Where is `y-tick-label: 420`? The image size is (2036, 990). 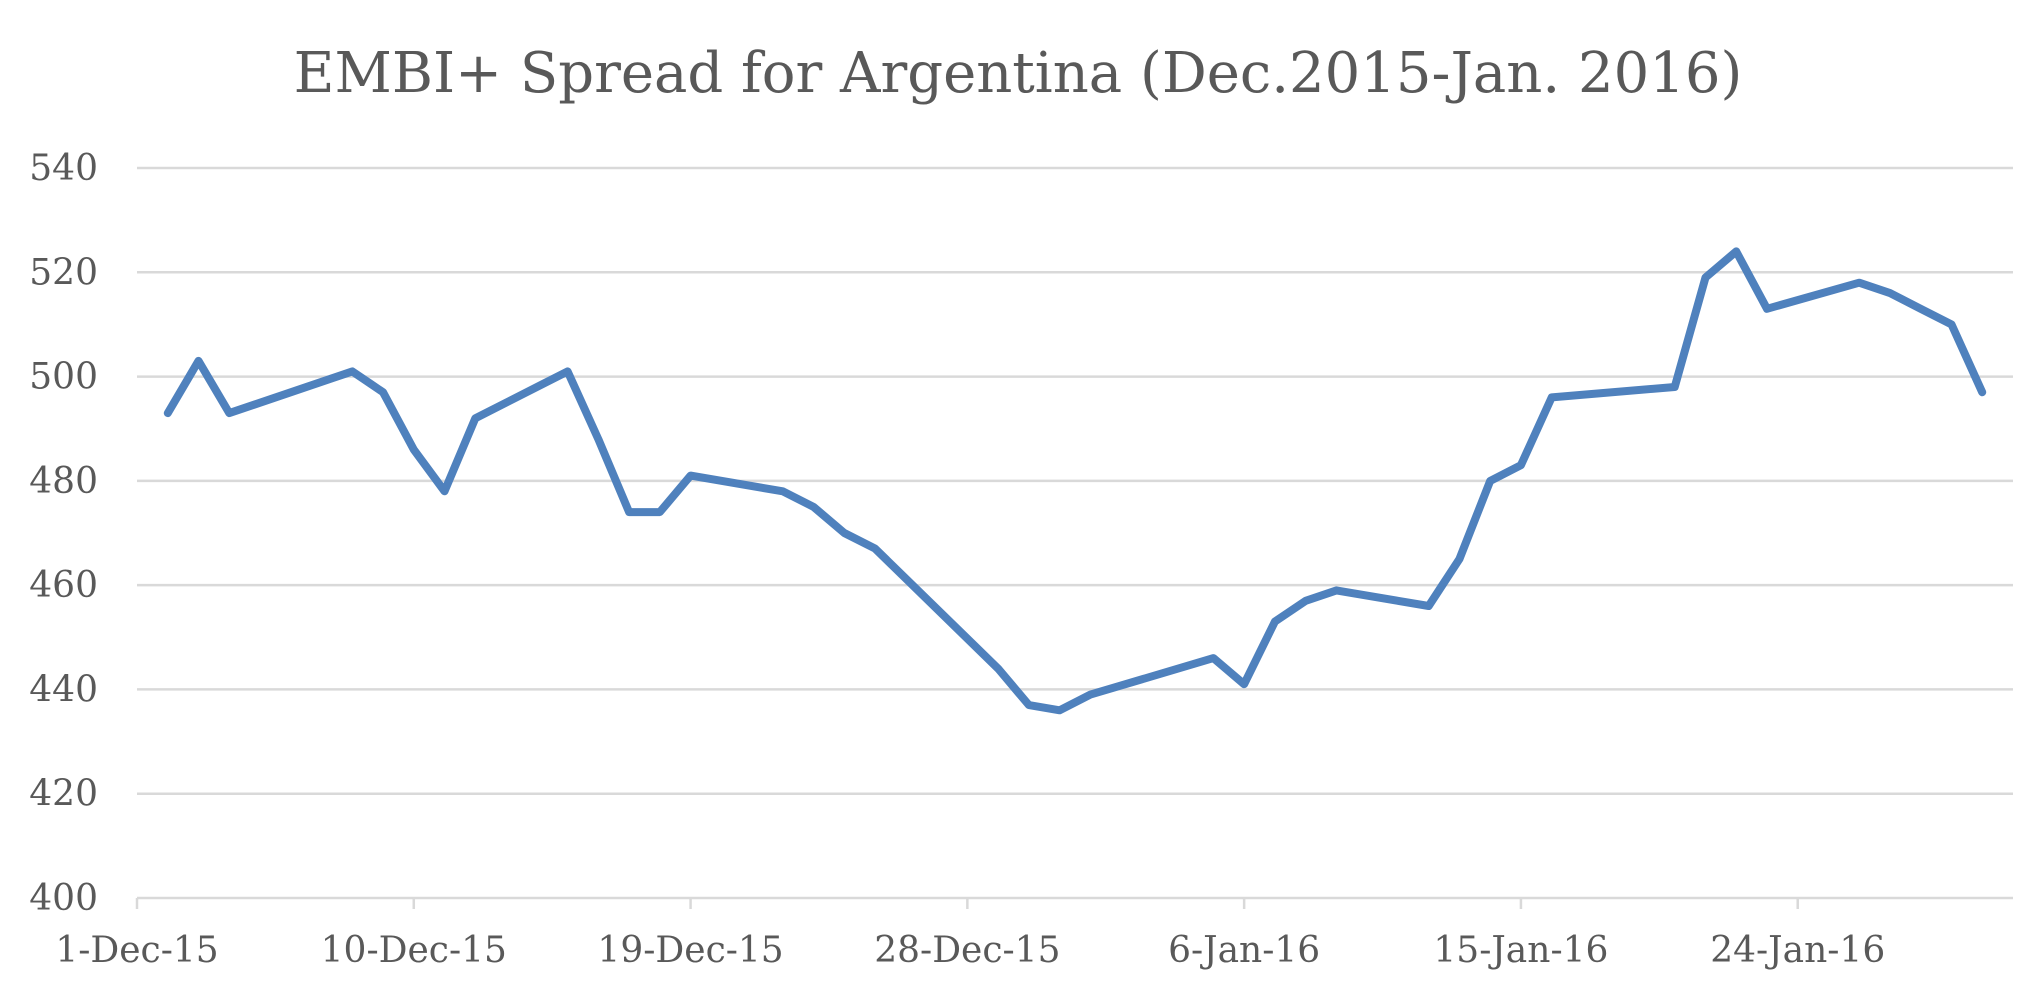 y-tick-label: 420 is located at coordinates (63, 794).